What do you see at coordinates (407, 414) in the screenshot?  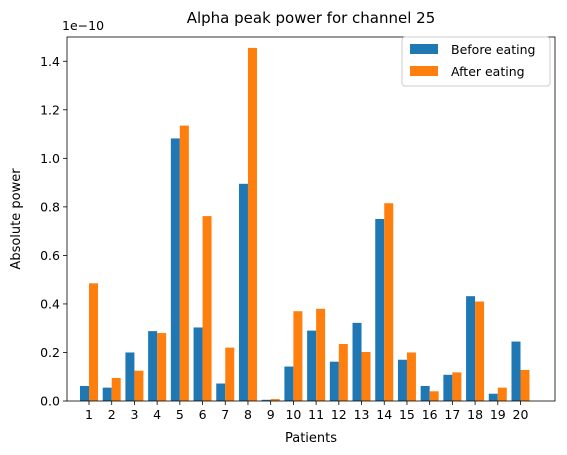 I see `x-tick-label-15: 15` at bounding box center [407, 414].